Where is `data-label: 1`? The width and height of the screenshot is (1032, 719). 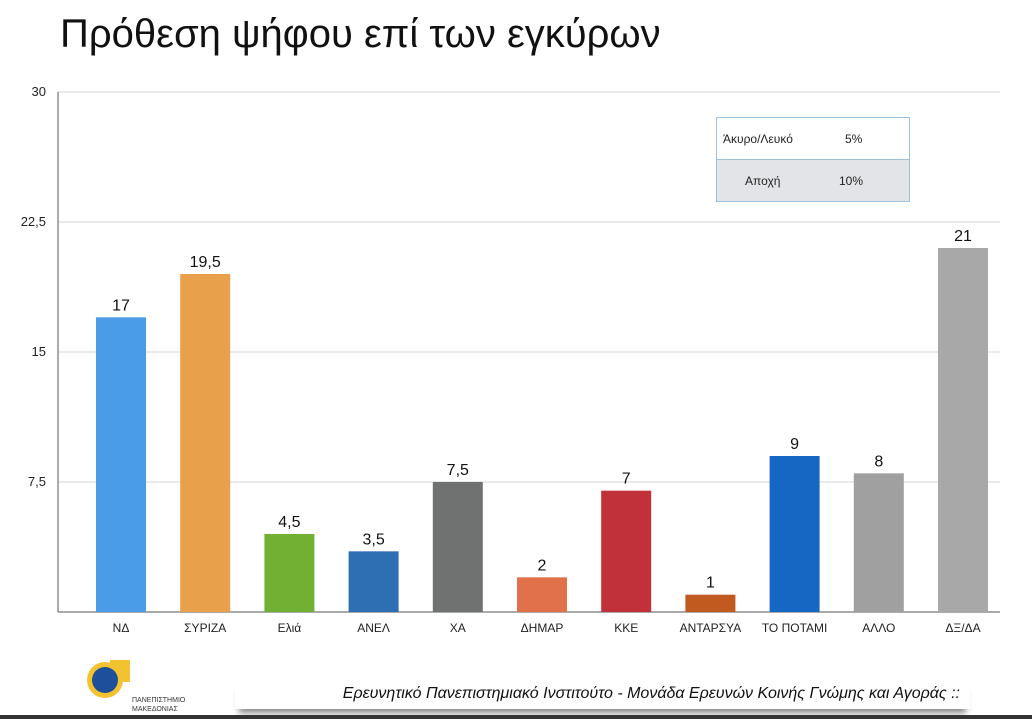 data-label: 1 is located at coordinates (710, 583).